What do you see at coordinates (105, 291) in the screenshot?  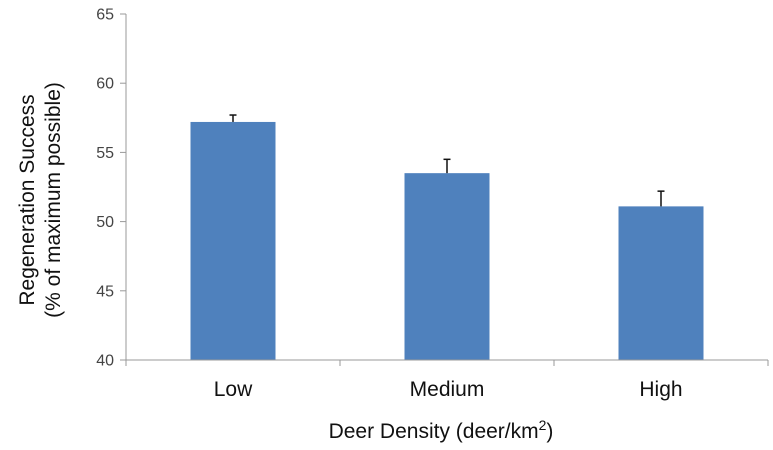 I see `y-tick-label: 45` at bounding box center [105, 291].